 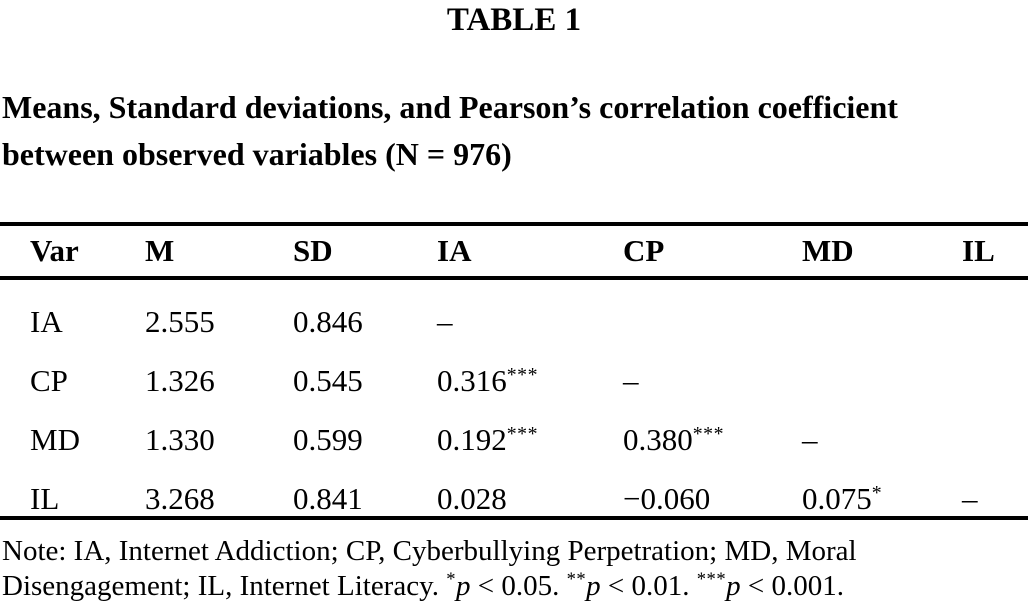 What do you see at coordinates (46, 321) in the screenshot?
I see `row-label: IA` at bounding box center [46, 321].